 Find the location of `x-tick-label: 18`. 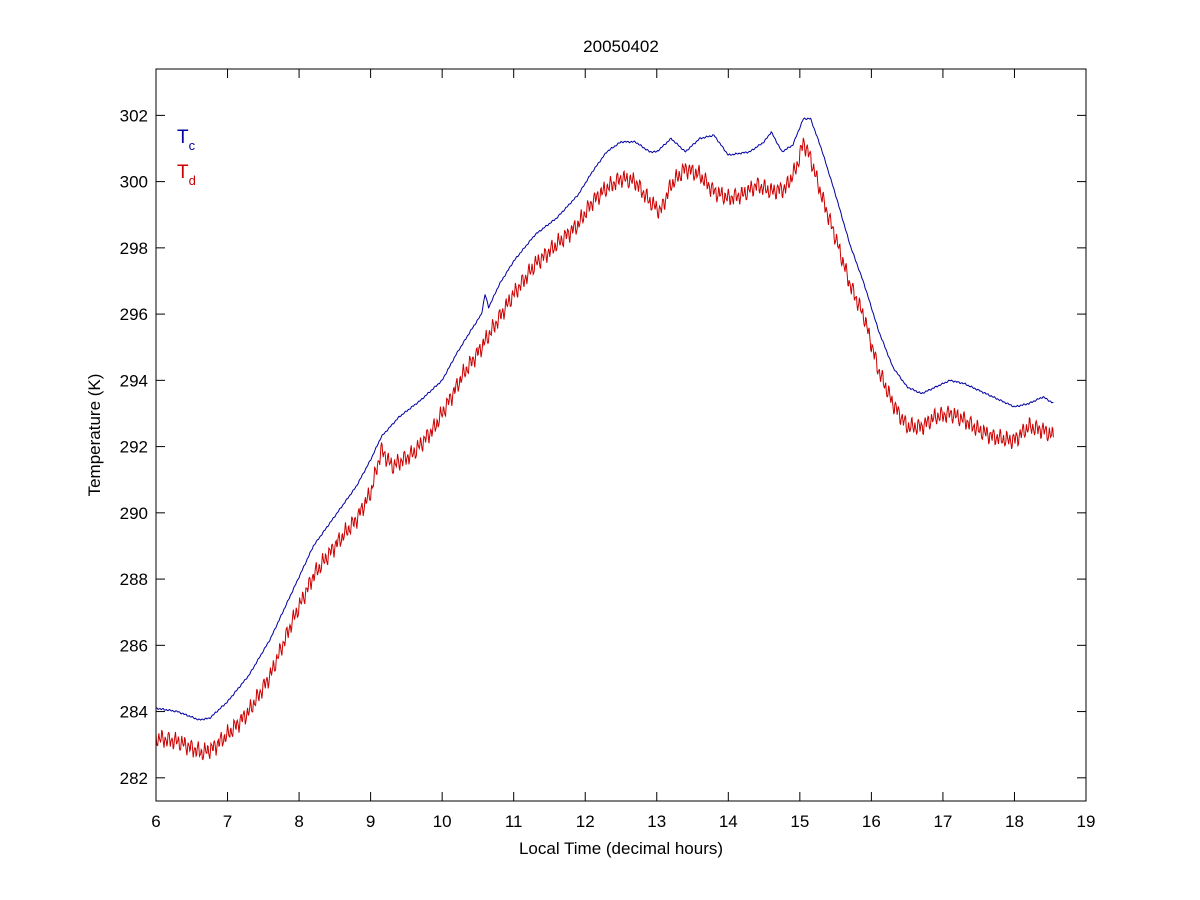

x-tick-label: 18 is located at coordinates (1014, 821).